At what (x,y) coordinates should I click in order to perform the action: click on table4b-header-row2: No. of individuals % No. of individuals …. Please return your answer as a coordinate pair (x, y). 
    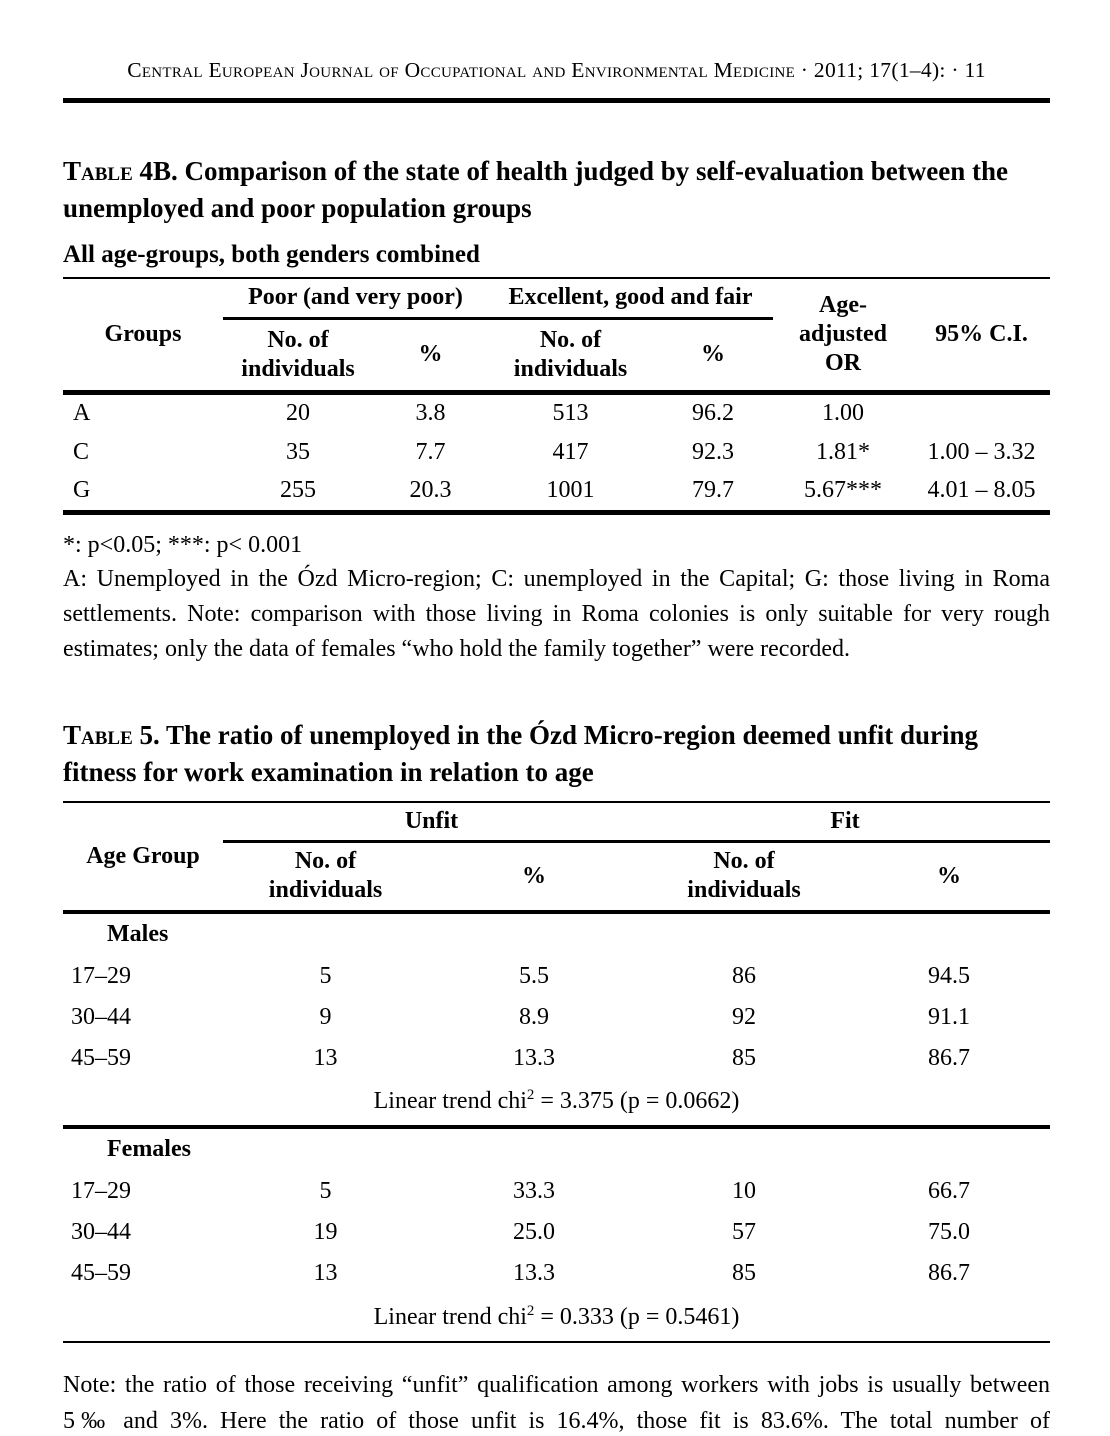
    Looking at the image, I should click on (556, 356).